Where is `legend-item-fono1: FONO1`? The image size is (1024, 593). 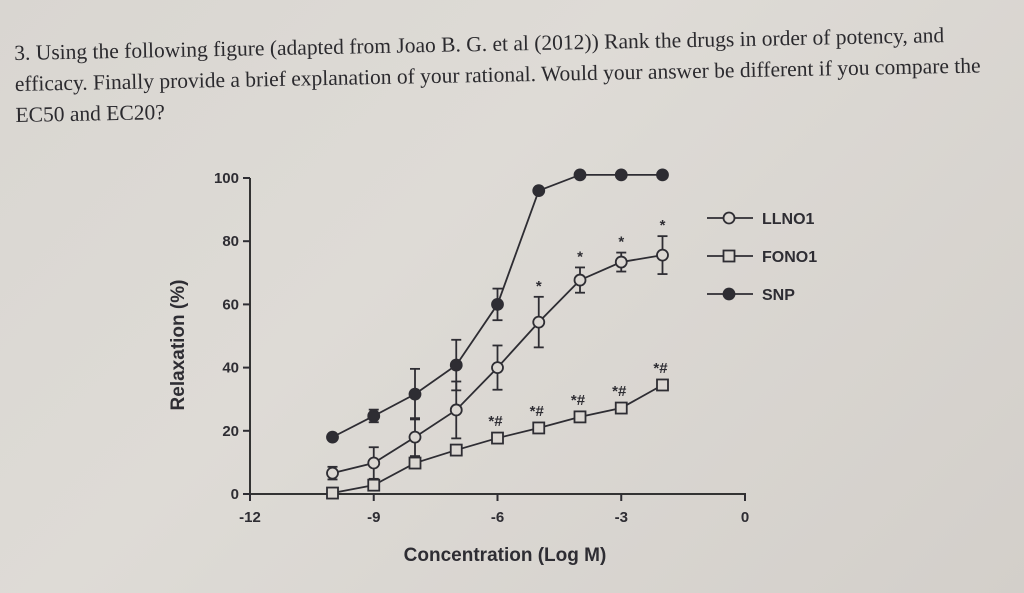 legend-item-fono1: FONO1 is located at coordinates (762, 257).